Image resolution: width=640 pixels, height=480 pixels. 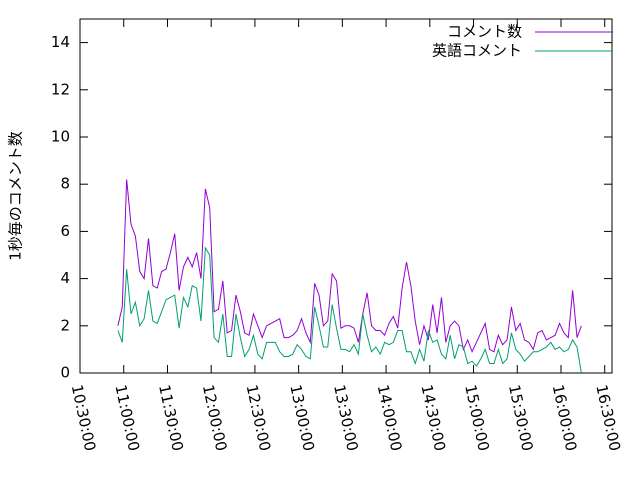 What do you see at coordinates (60, 137) in the screenshot?
I see `y-tick-label: 10` at bounding box center [60, 137].